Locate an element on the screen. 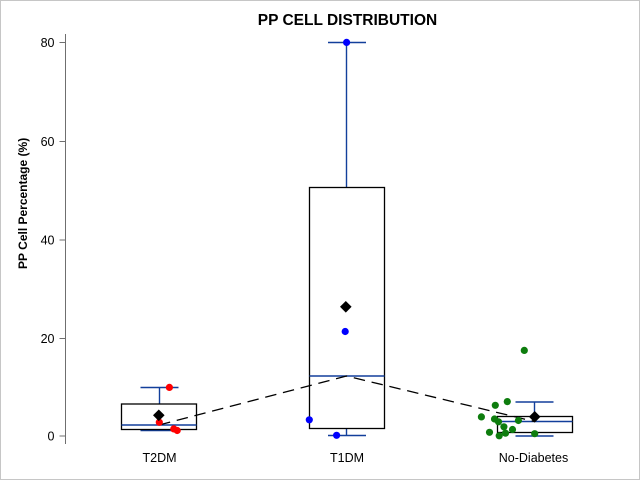 The image size is (640, 480). svg-text: No-Diabetes is located at coordinates (533, 458).